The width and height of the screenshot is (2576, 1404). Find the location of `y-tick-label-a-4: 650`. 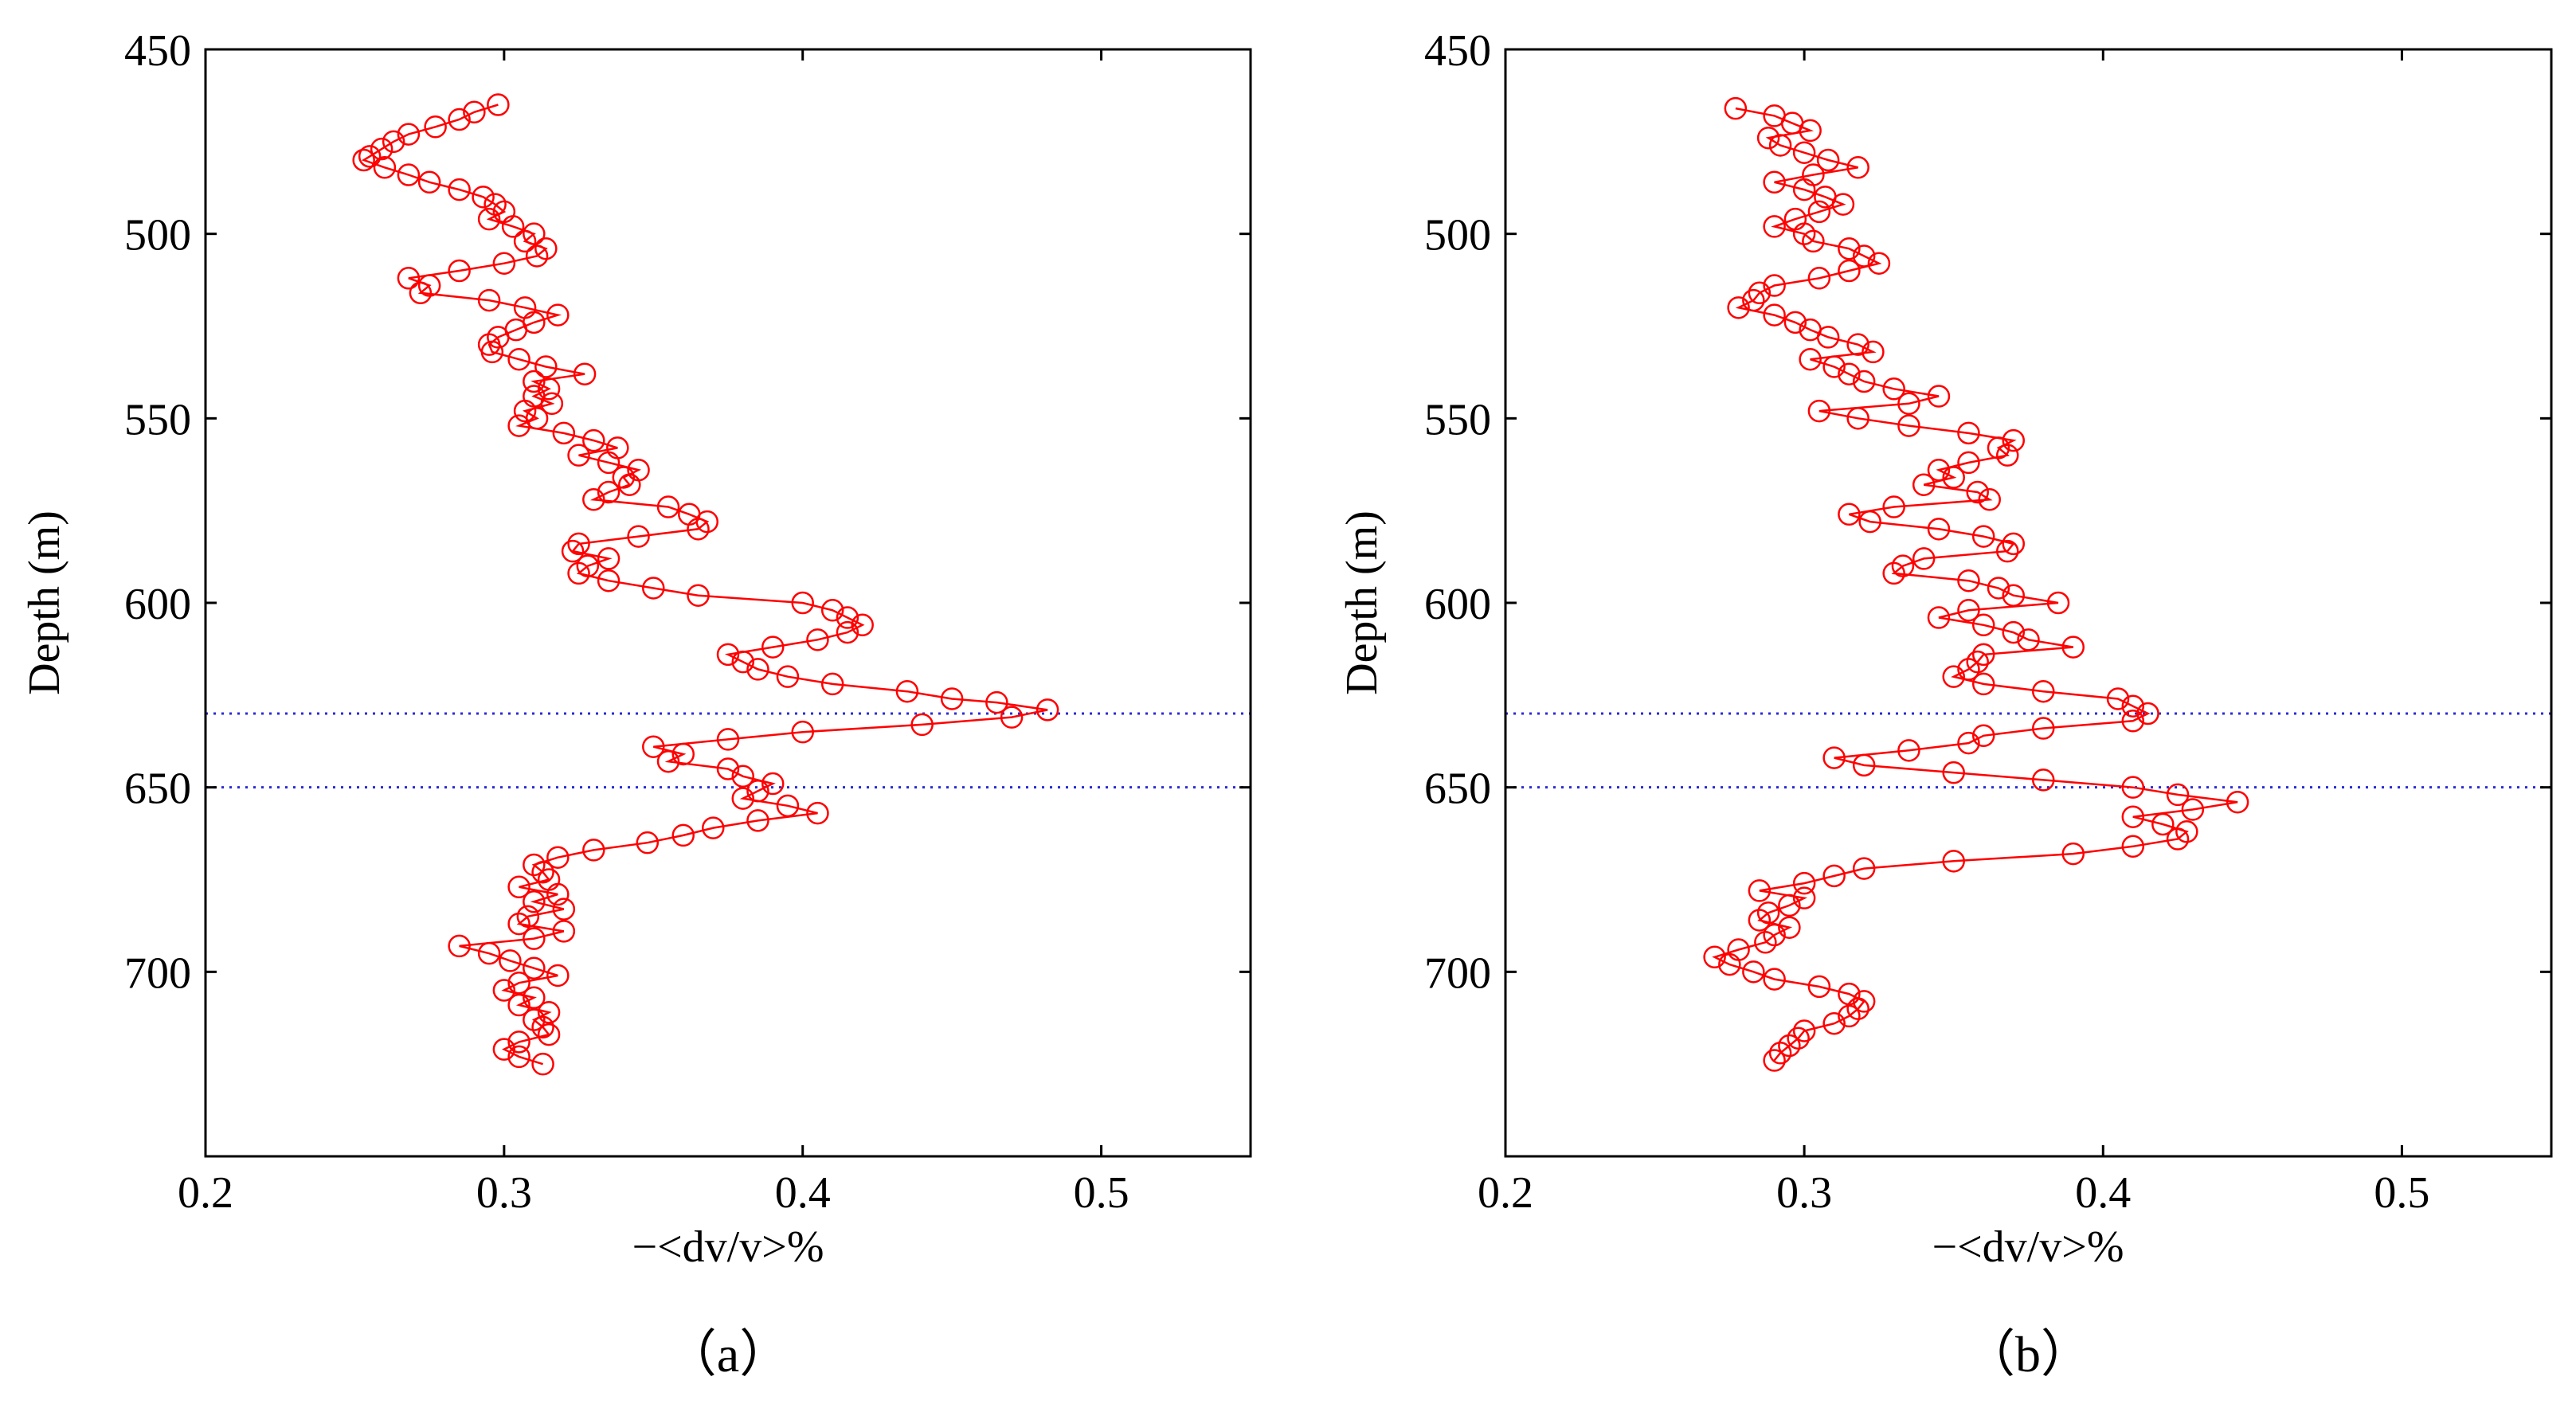

y-tick-label-a-4: 650 is located at coordinates (157, 789).